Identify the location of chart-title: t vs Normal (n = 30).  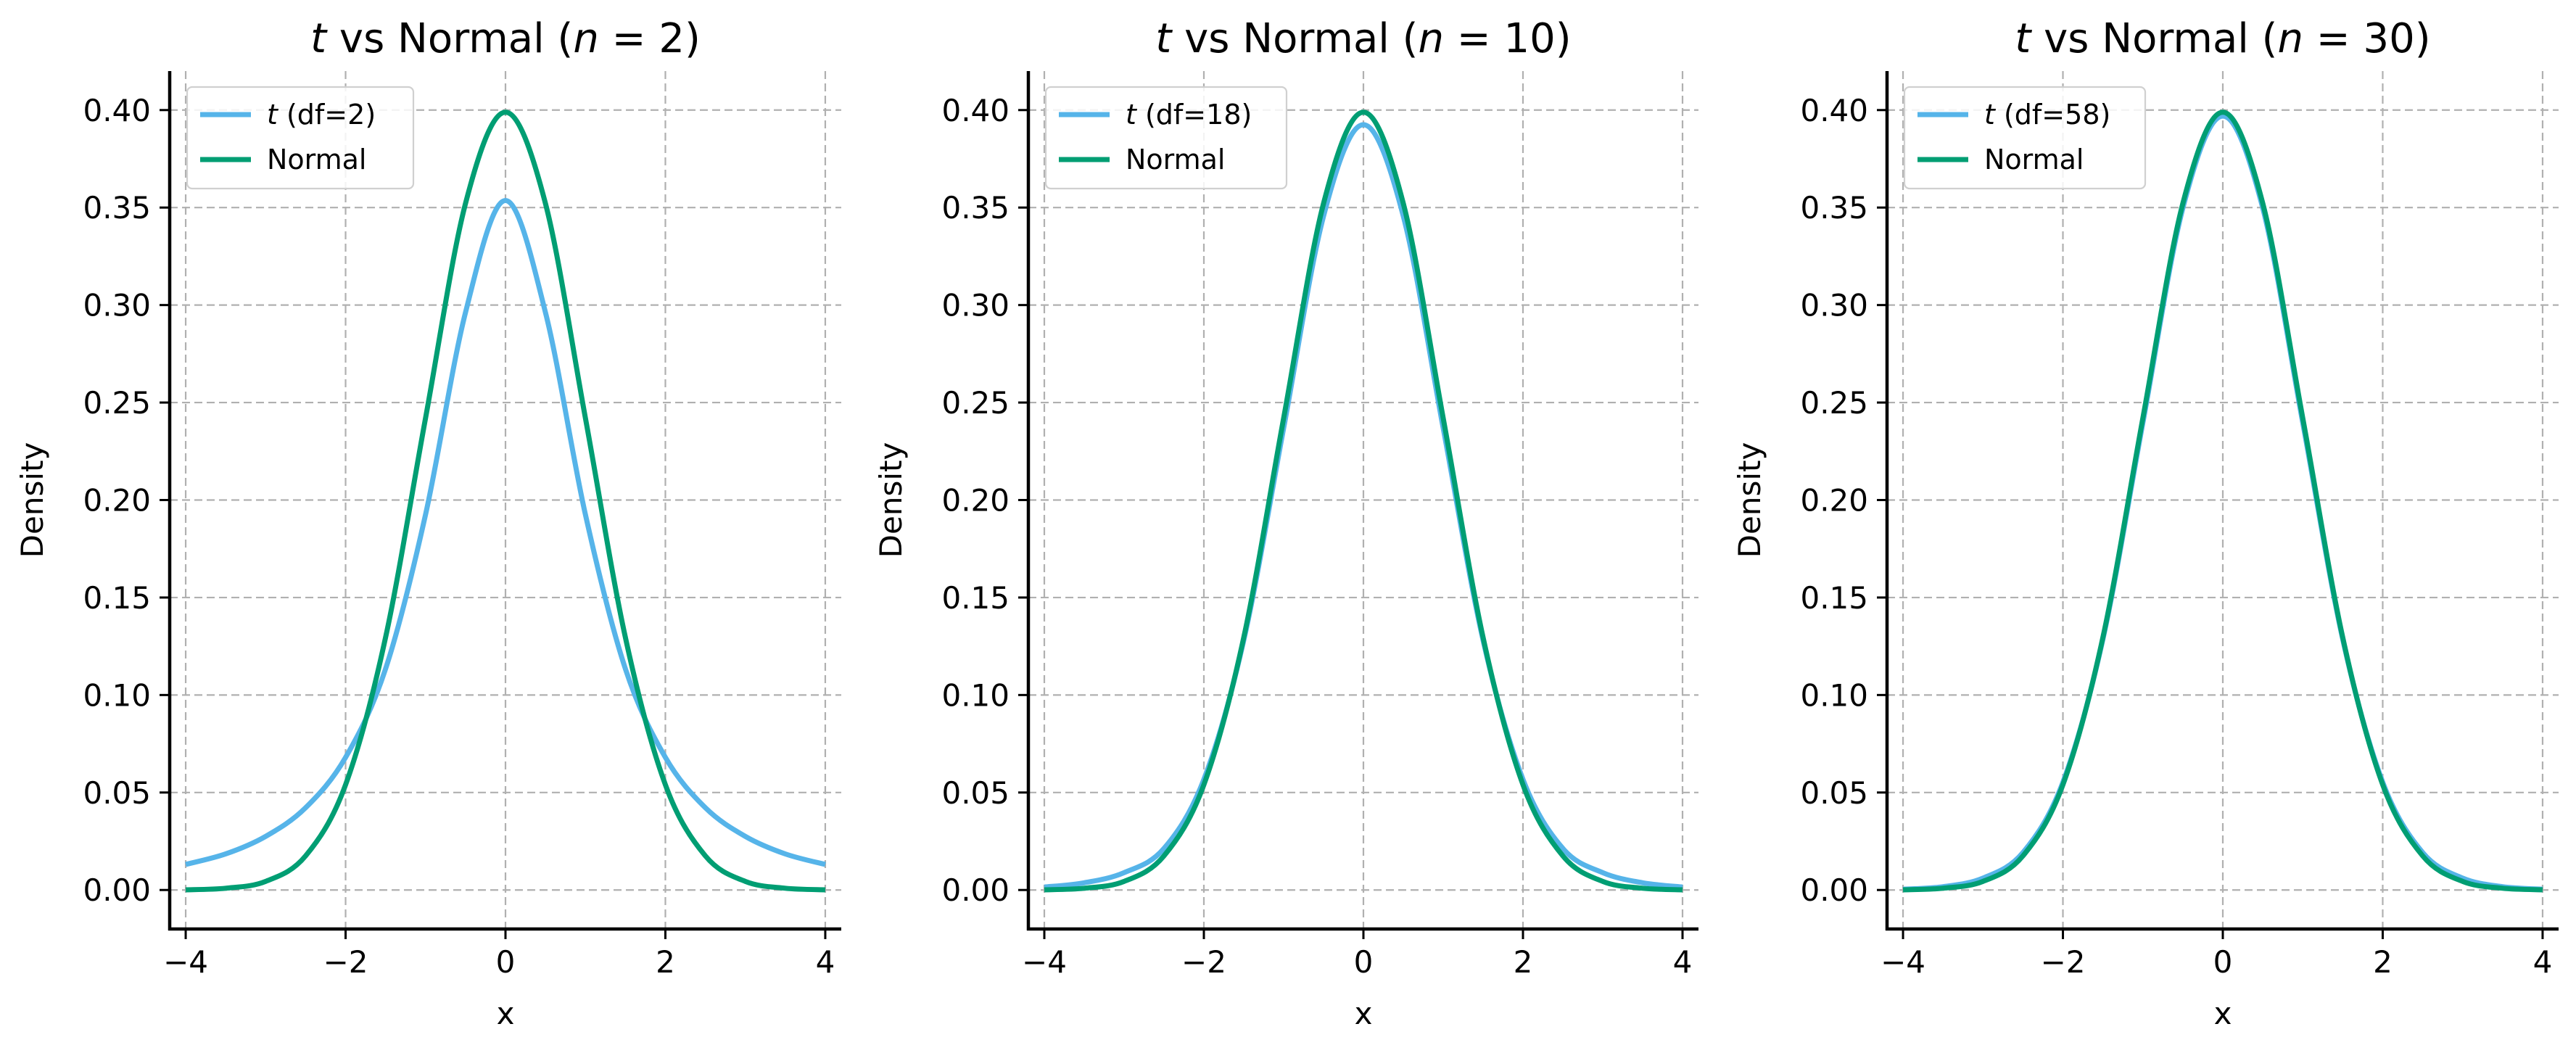
(2222, 38).